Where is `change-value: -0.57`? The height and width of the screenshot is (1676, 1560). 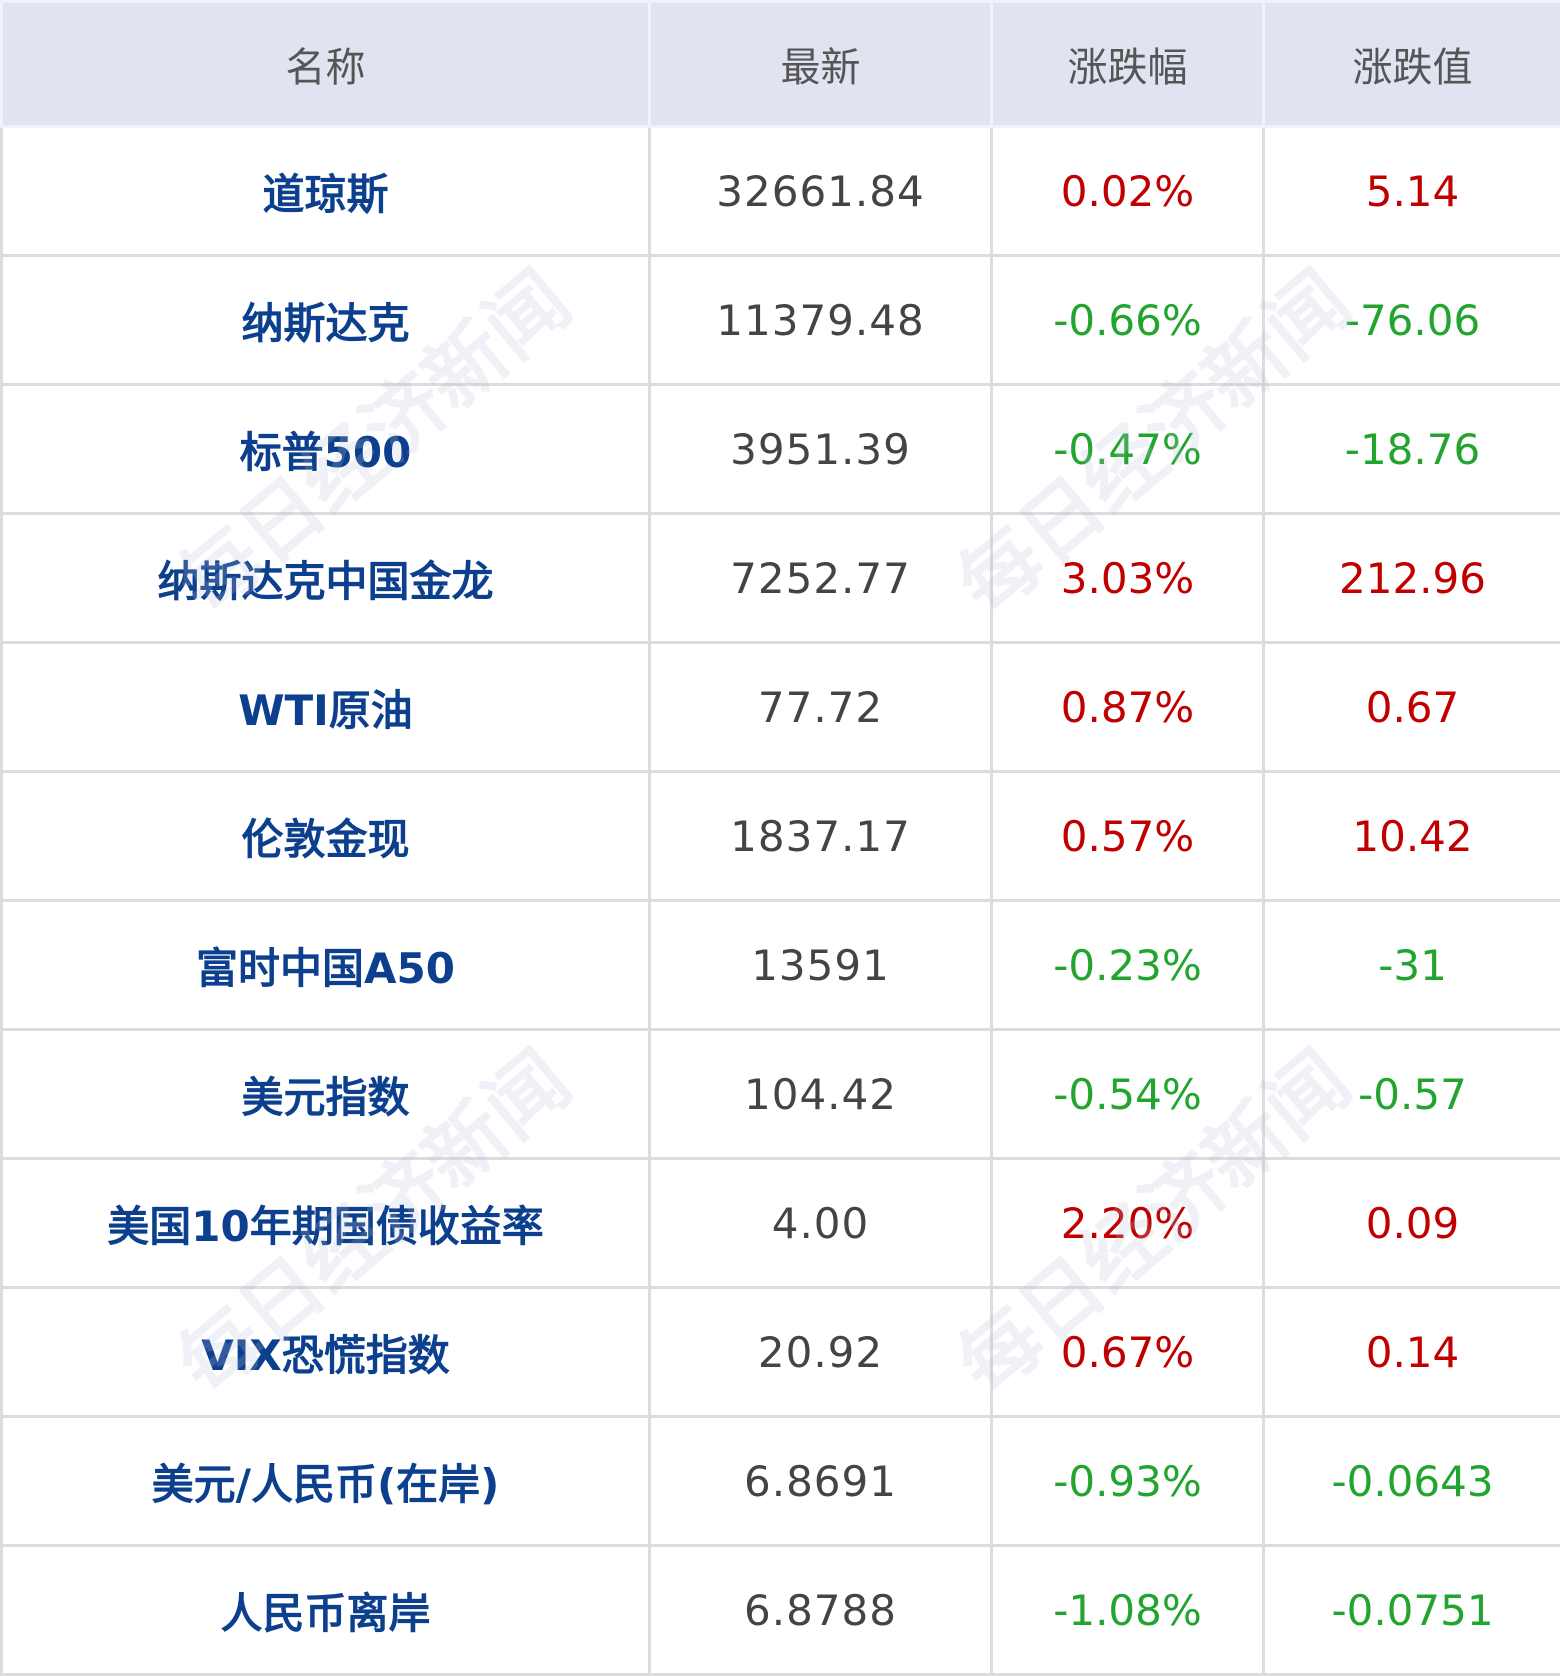 change-value: -0.57 is located at coordinates (1412, 1094).